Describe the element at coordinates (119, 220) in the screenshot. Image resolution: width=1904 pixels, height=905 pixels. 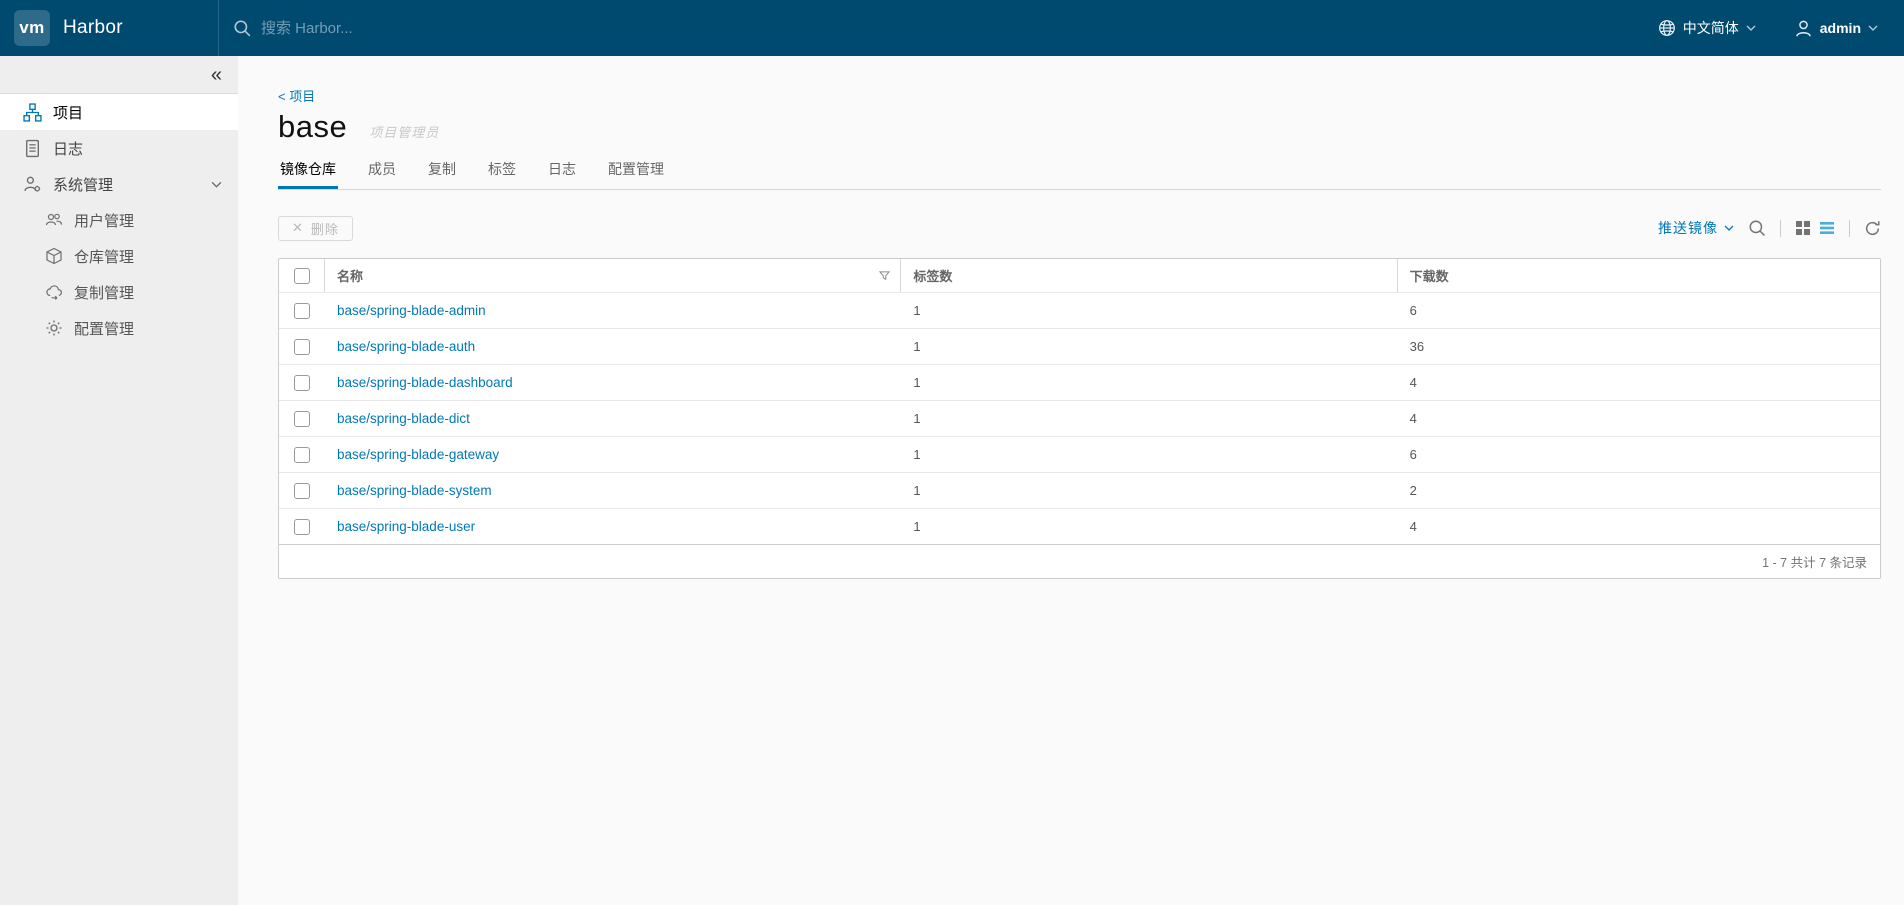
I see `sidebar-item-users: 用户管理` at that location.